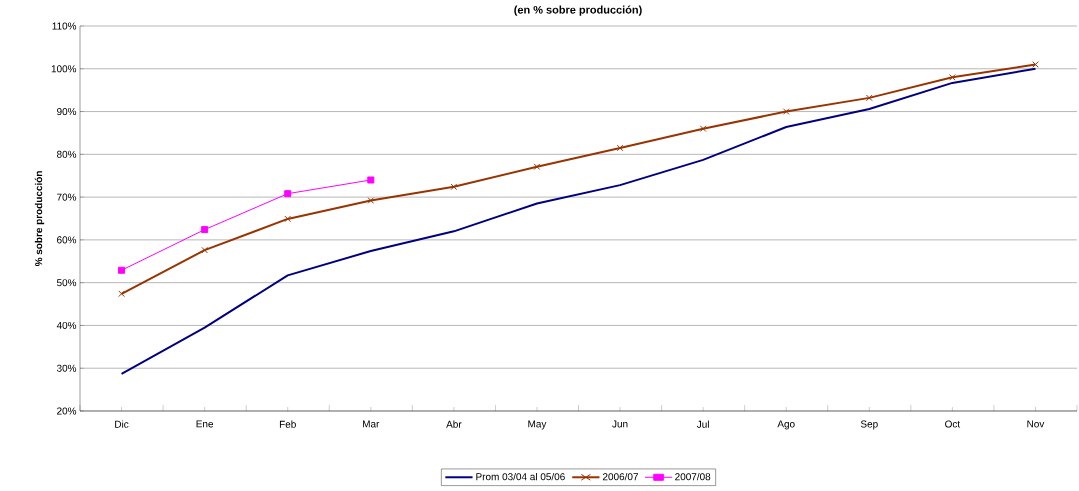  What do you see at coordinates (67, 411) in the screenshot?
I see `y-tick-label: 20%` at bounding box center [67, 411].